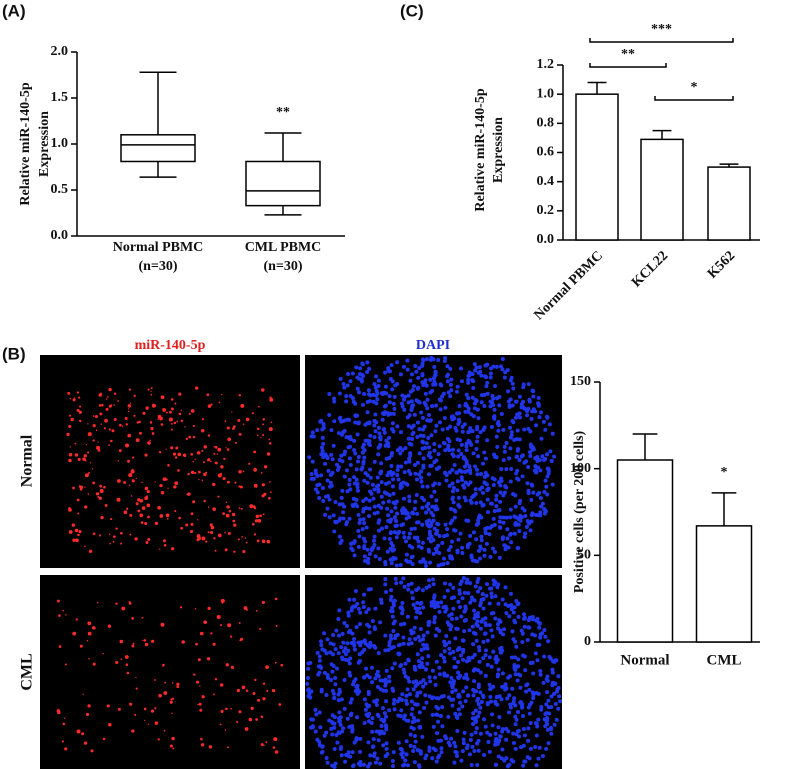 This screenshot has width=800, height=769. Describe the element at coordinates (546, 152) in the screenshot. I see `y-tick-label: 0.6` at that location.